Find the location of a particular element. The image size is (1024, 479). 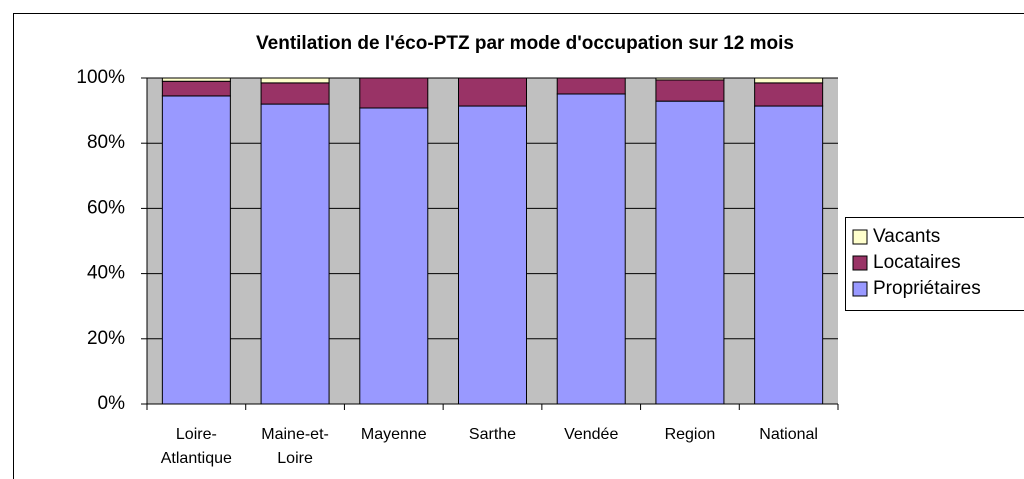

legend-box is located at coordinates (934, 264).